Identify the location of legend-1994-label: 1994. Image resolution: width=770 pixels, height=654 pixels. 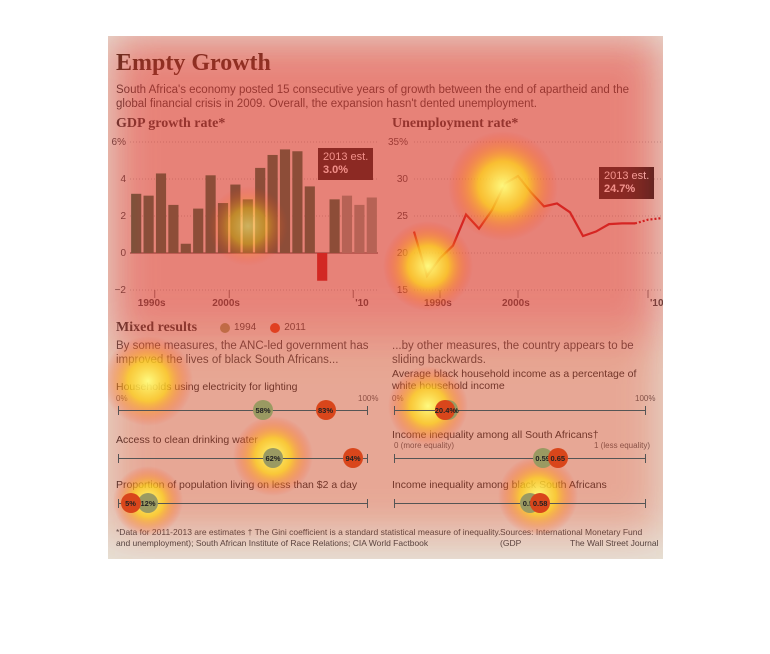
(245, 327).